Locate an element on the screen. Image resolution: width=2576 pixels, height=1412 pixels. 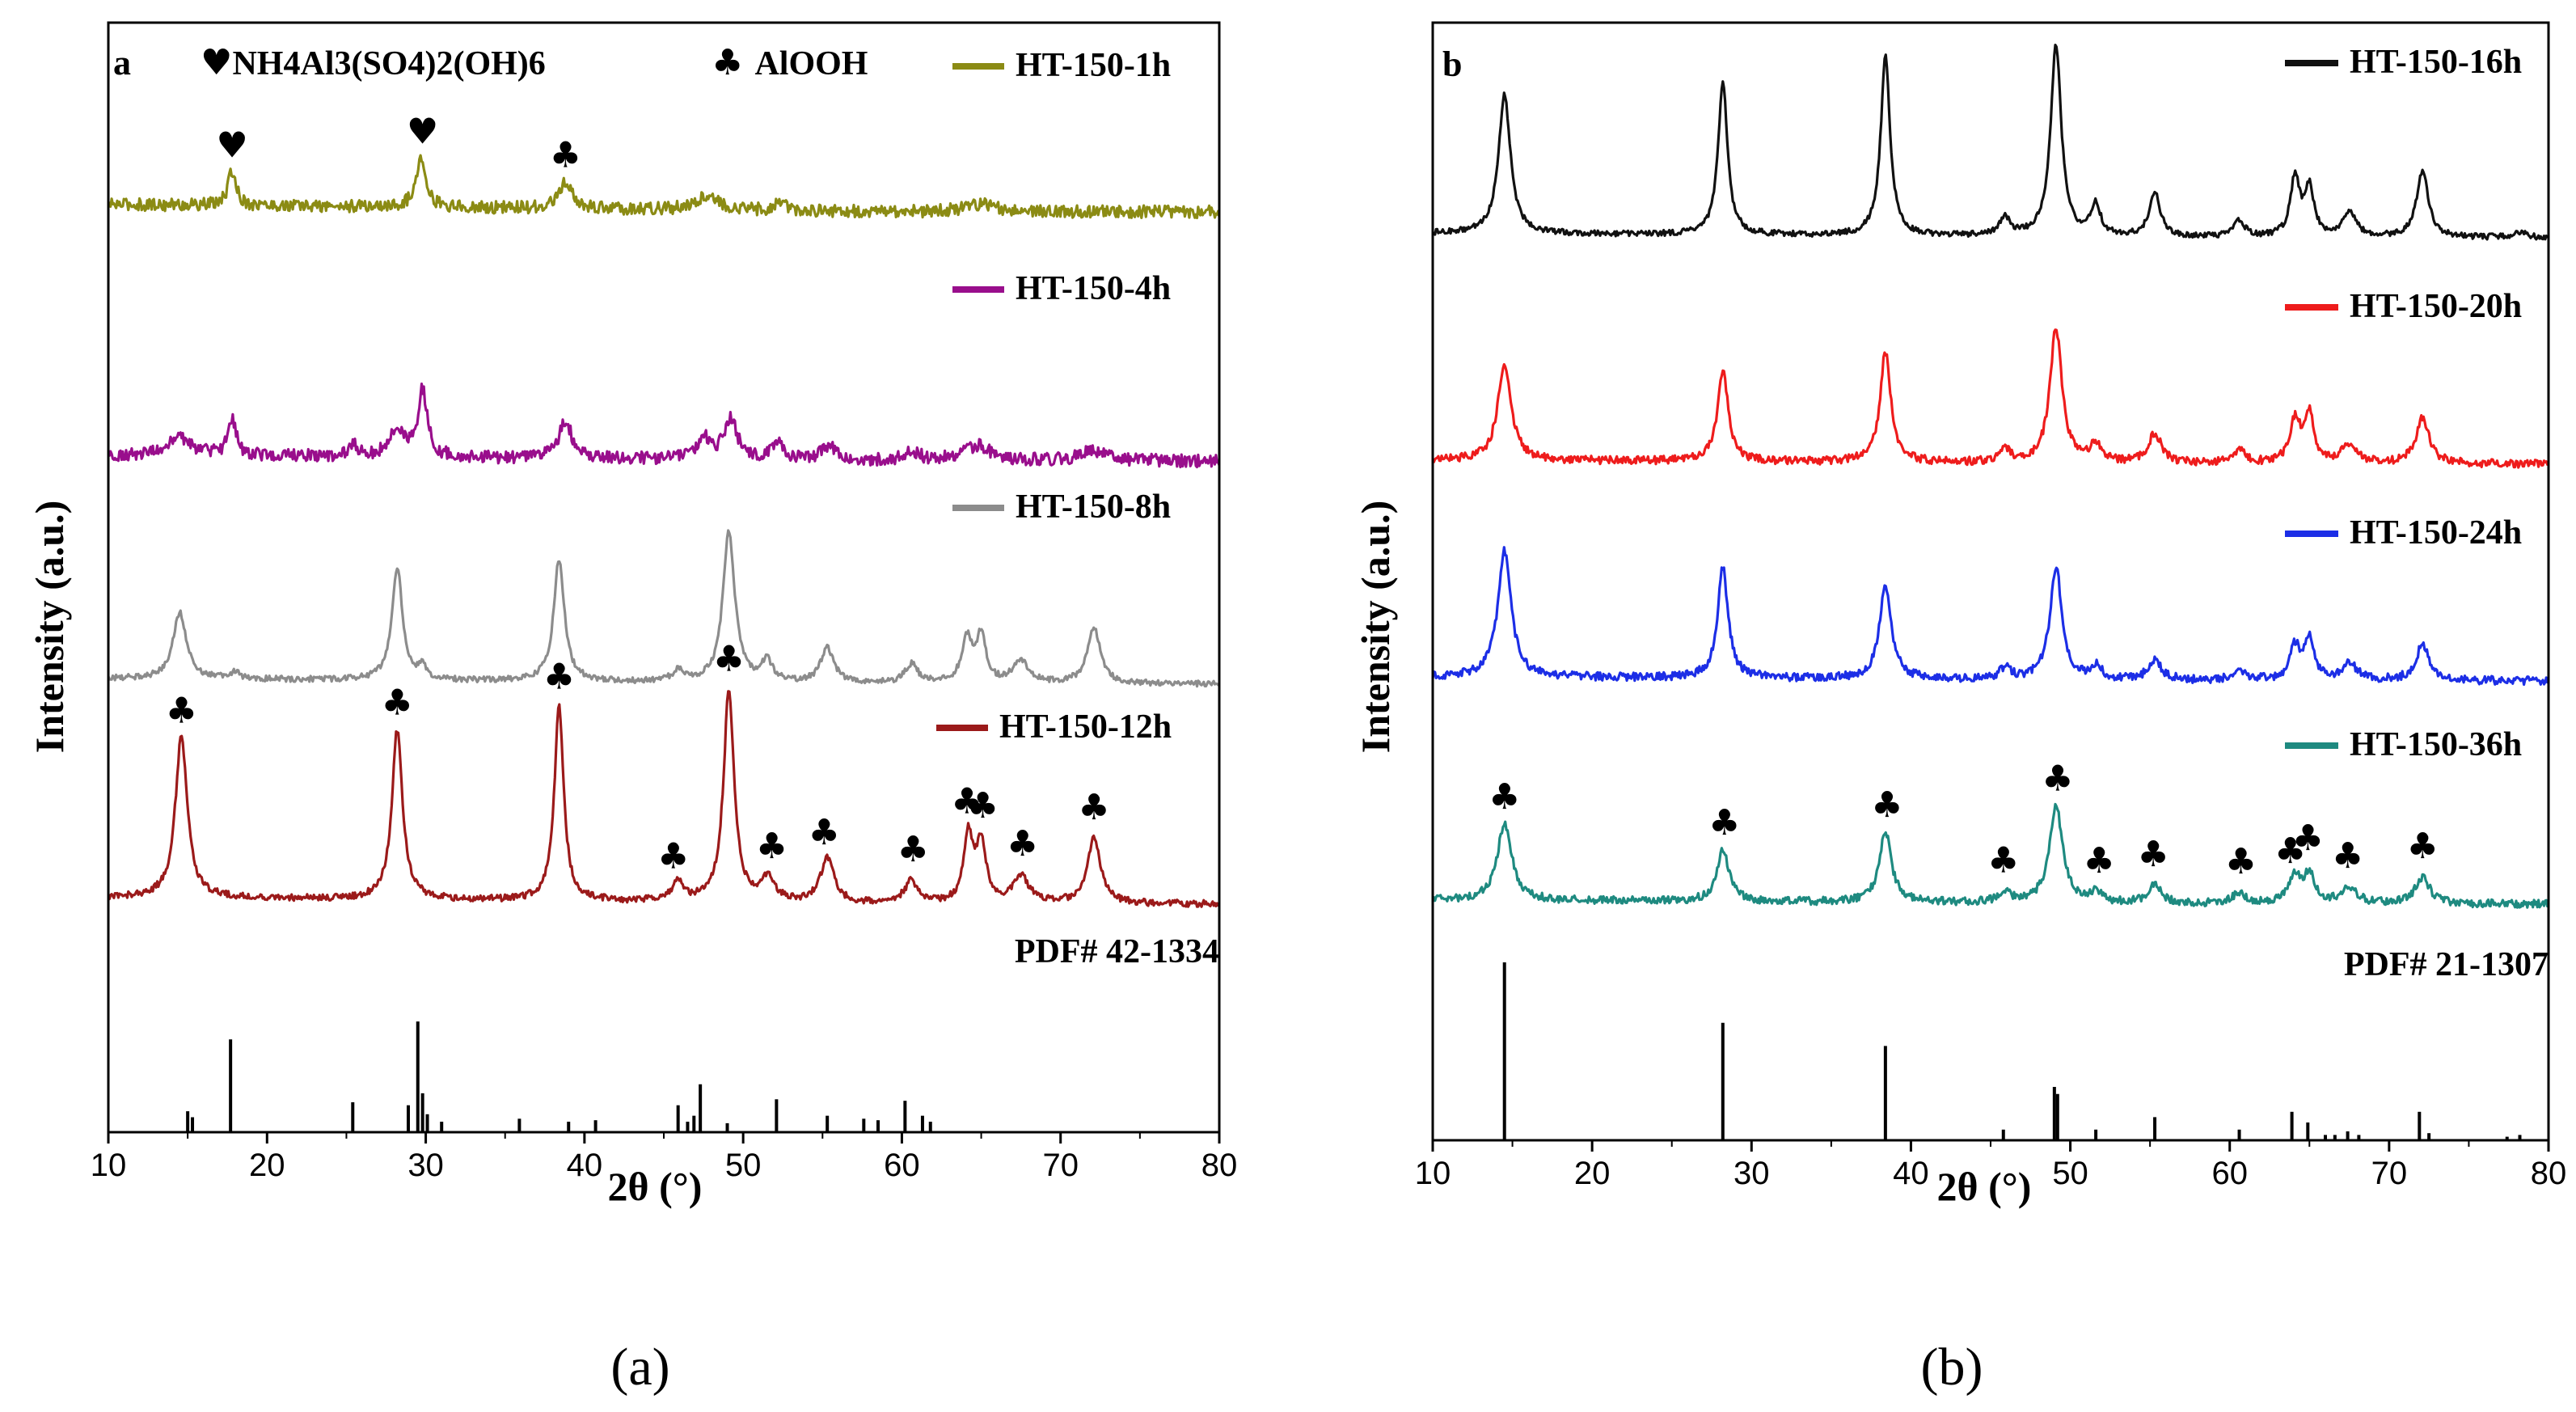
club-marker-ht-150-12h-4: ♣ is located at coordinates (729, 659).